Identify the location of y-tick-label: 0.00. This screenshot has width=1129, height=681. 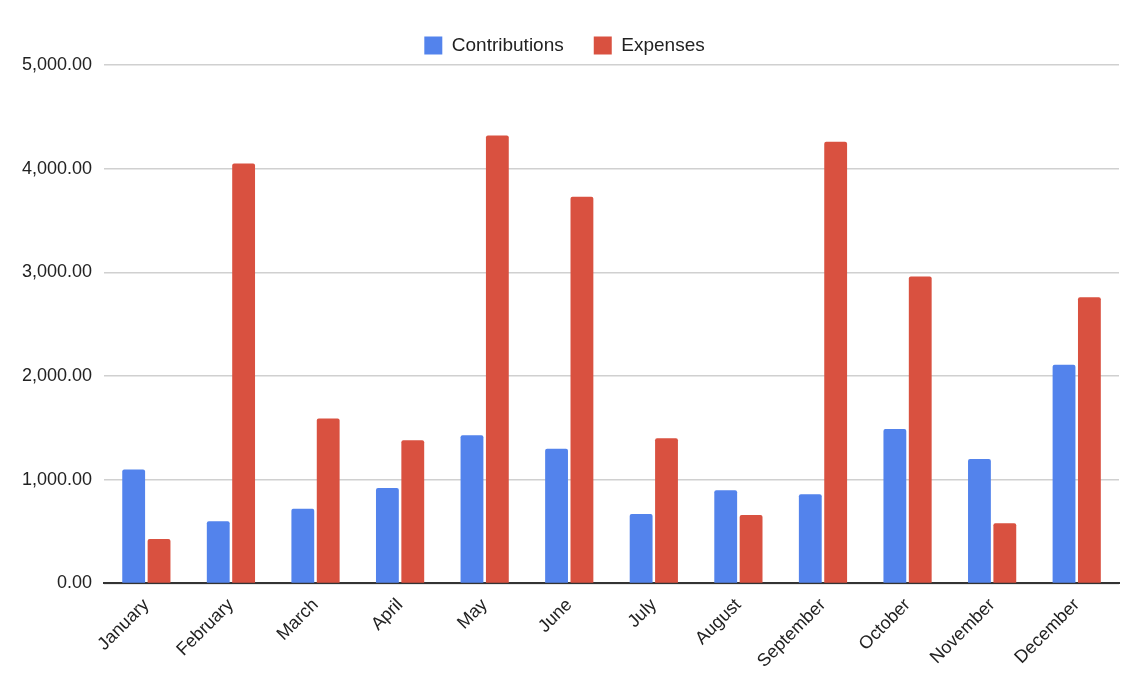
(75, 582).